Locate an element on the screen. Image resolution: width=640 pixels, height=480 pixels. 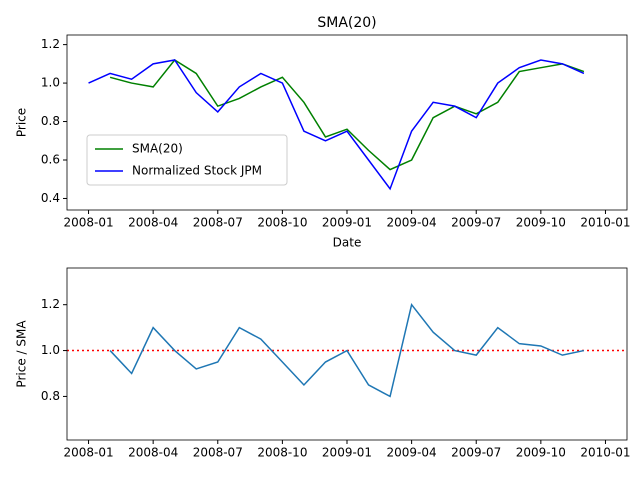
chart-title: SMA(20) is located at coordinates (346, 23).